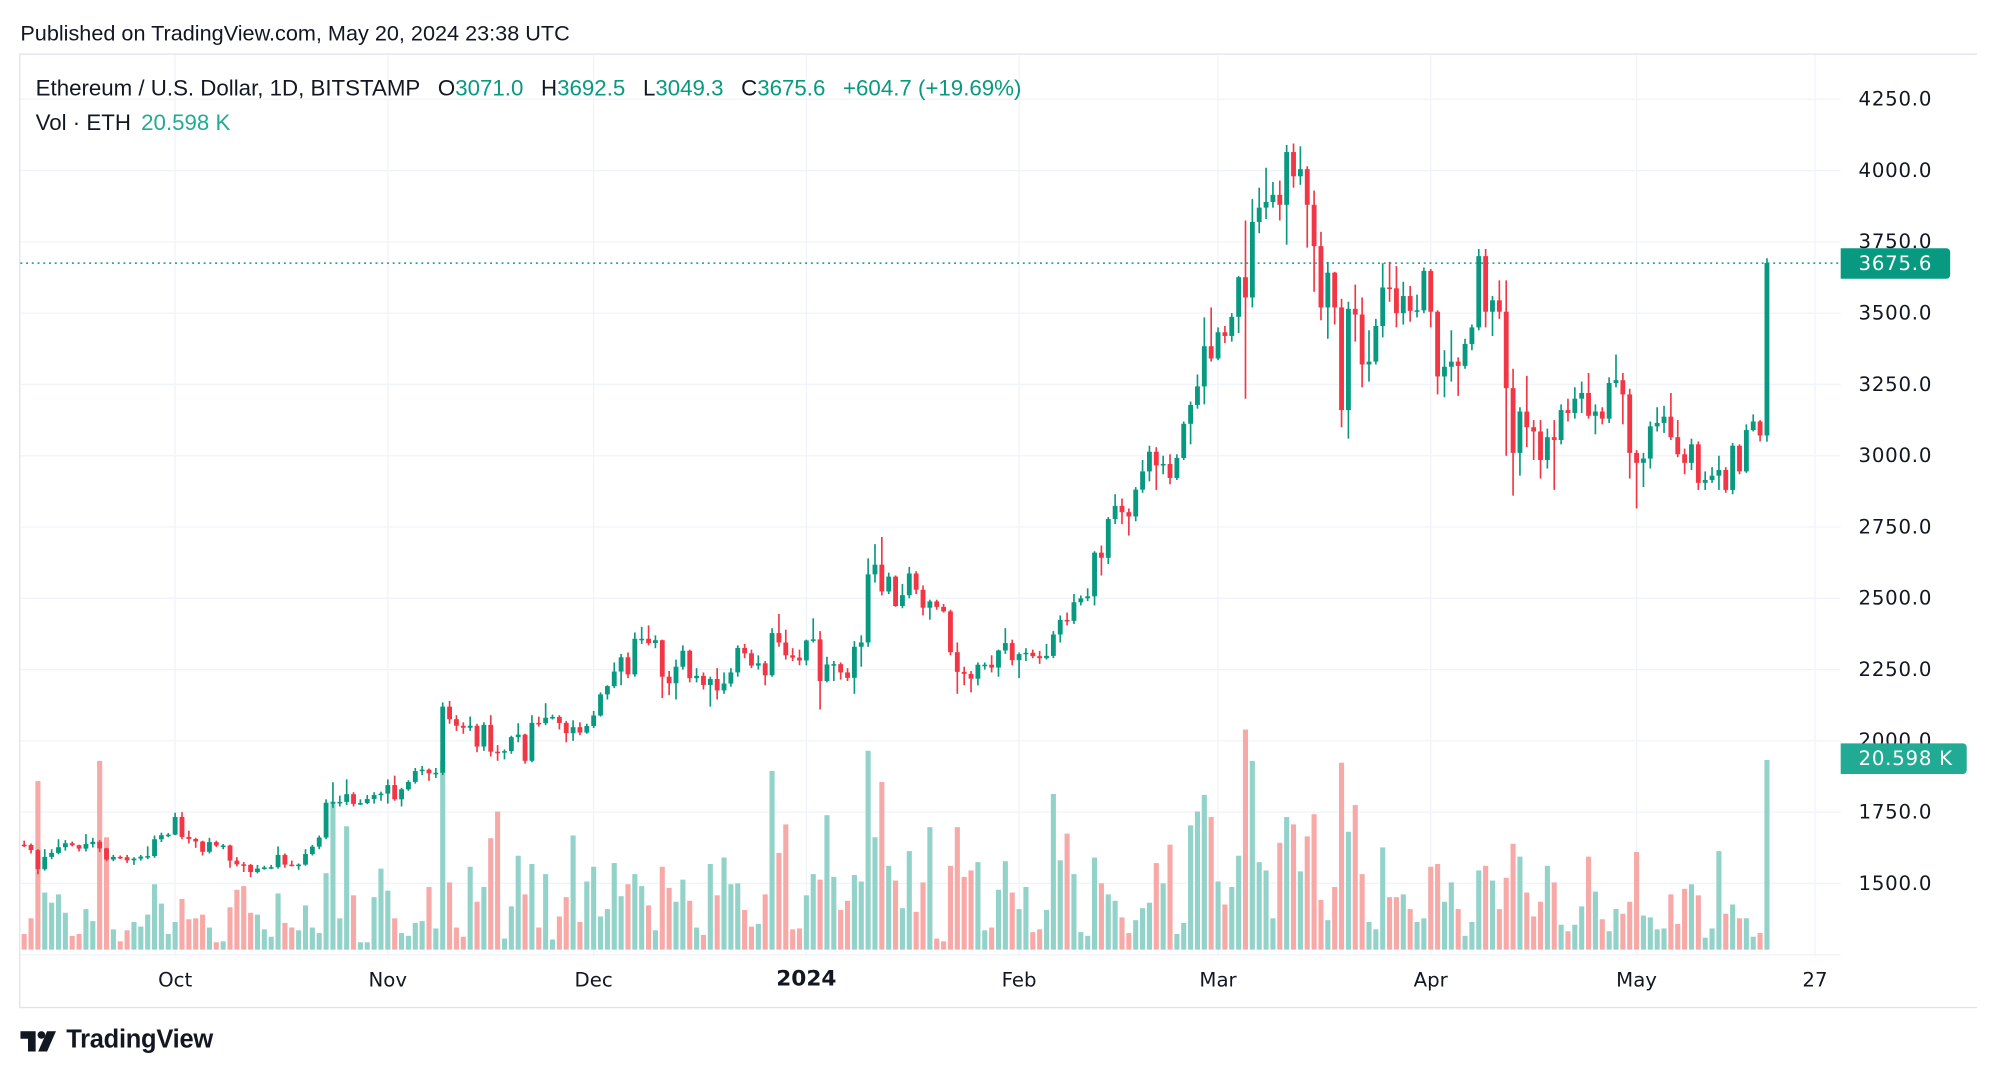 This screenshot has height=1078, width=1996. What do you see at coordinates (689, 88) in the screenshot?
I see `low-value: 3049.3` at bounding box center [689, 88].